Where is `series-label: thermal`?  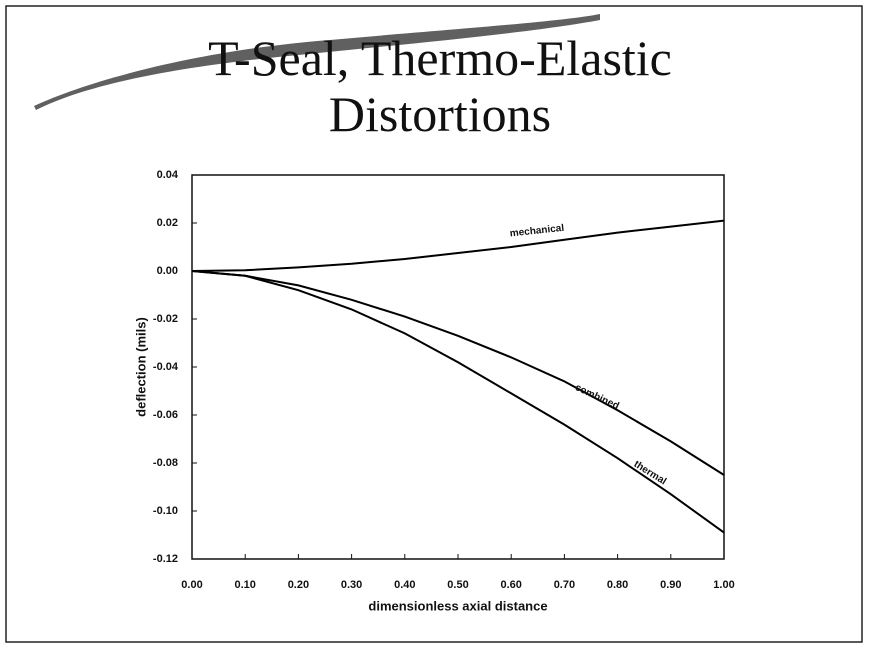 series-label: thermal is located at coordinates (650, 473).